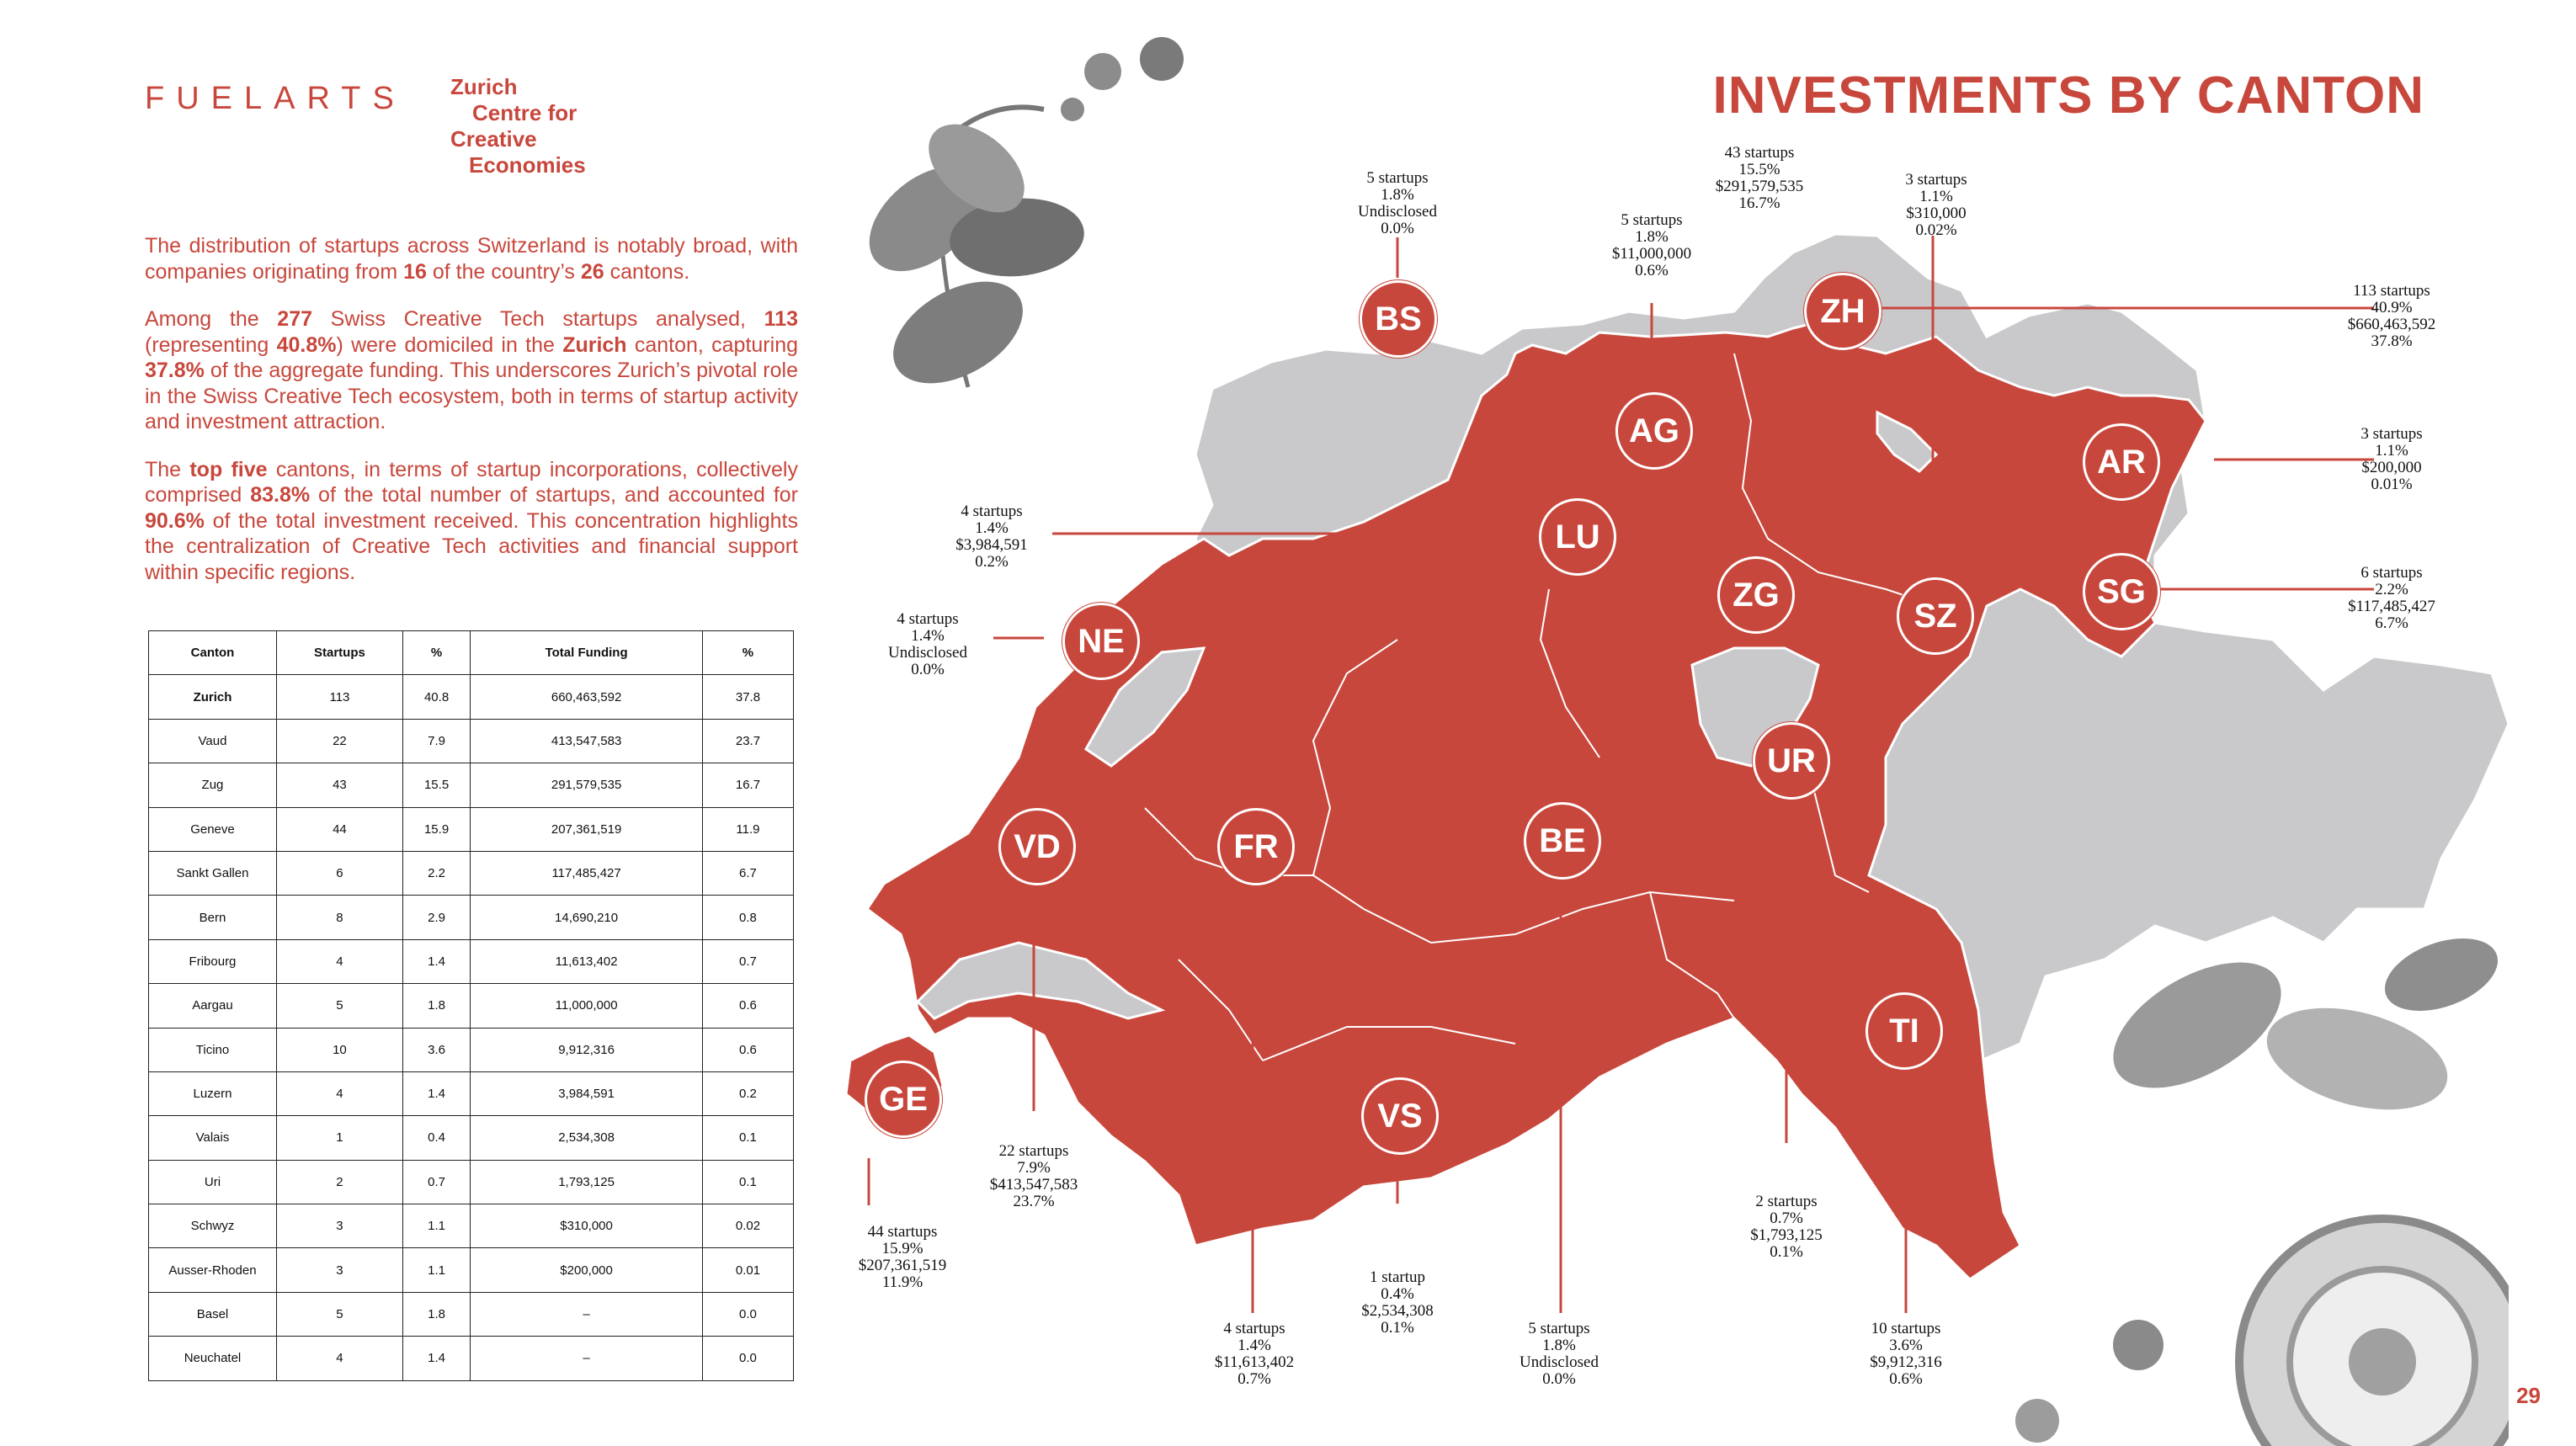 This screenshot has height=1446, width=2576. Describe the element at coordinates (748, 1358) in the screenshot. I see `cell-funding-pct: 0.0` at that location.